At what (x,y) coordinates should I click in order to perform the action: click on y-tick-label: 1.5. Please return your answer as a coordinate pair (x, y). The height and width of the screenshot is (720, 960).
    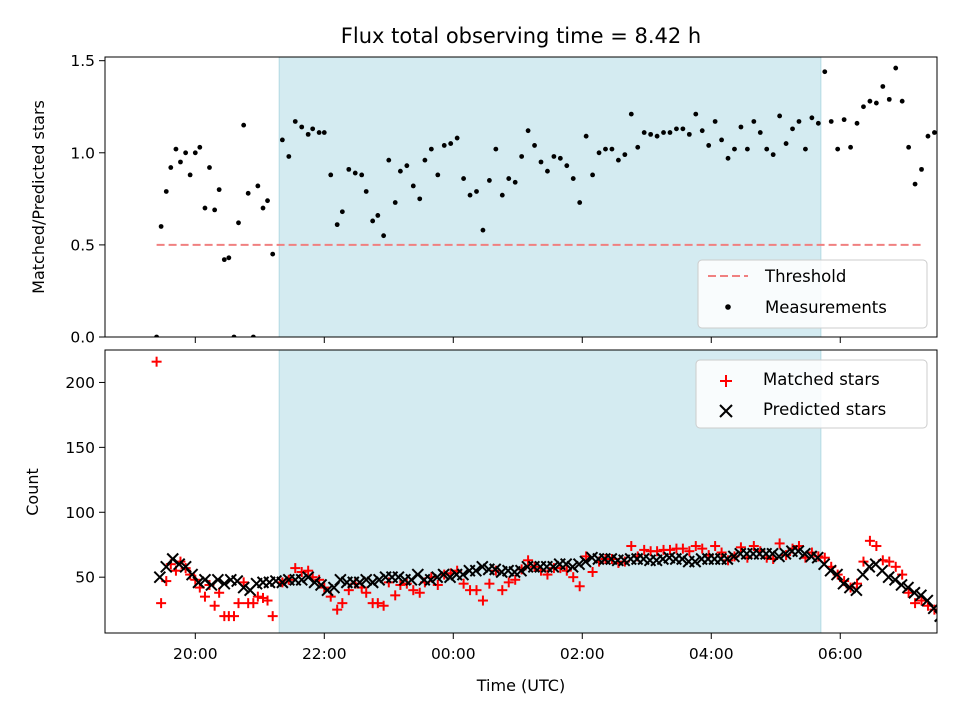
    Looking at the image, I should click on (82, 61).